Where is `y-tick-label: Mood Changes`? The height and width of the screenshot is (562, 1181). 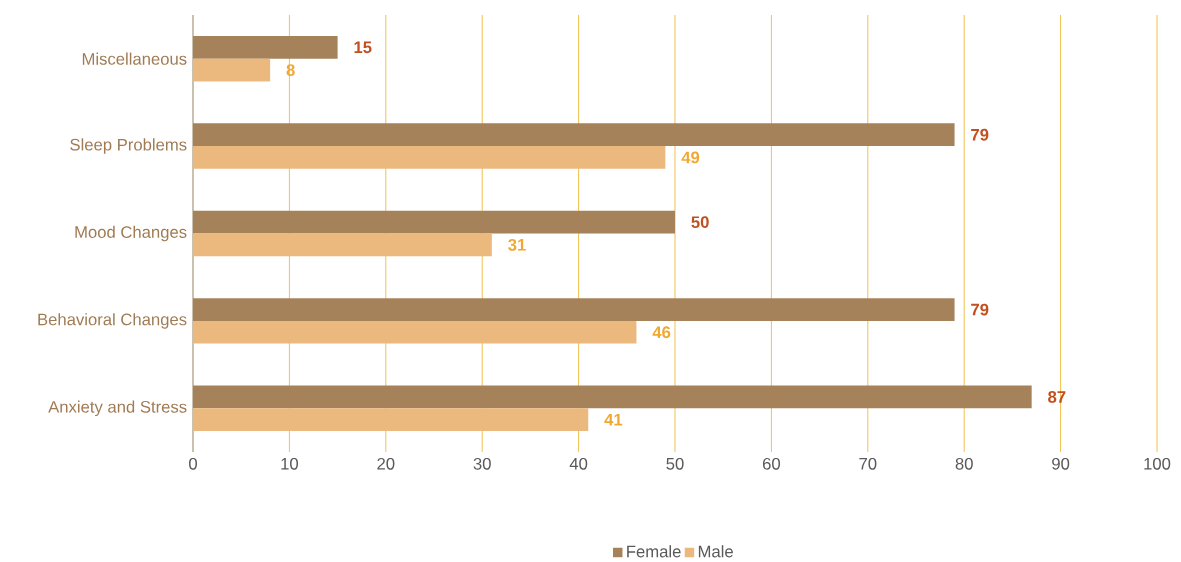
y-tick-label: Mood Changes is located at coordinates (131, 233).